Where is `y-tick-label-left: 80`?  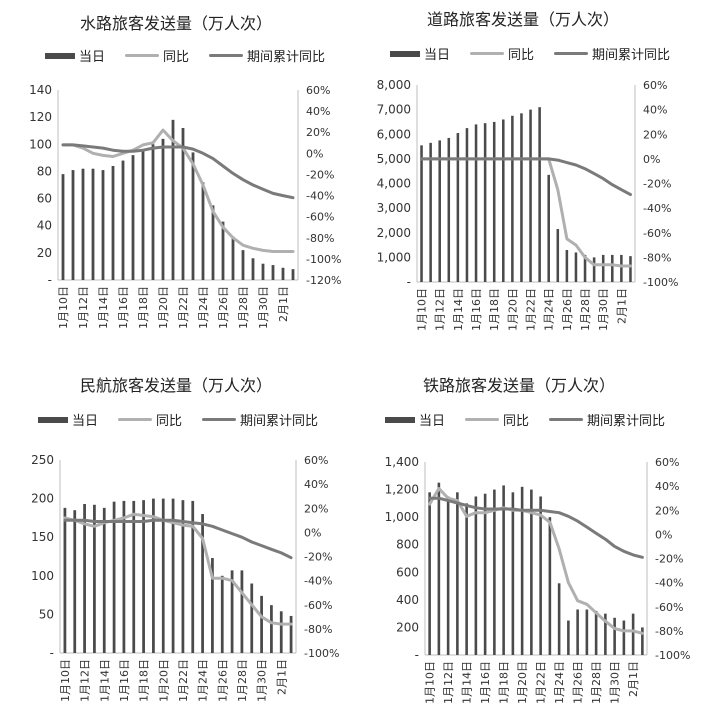
y-tick-label-left: 80 is located at coordinates (44, 171).